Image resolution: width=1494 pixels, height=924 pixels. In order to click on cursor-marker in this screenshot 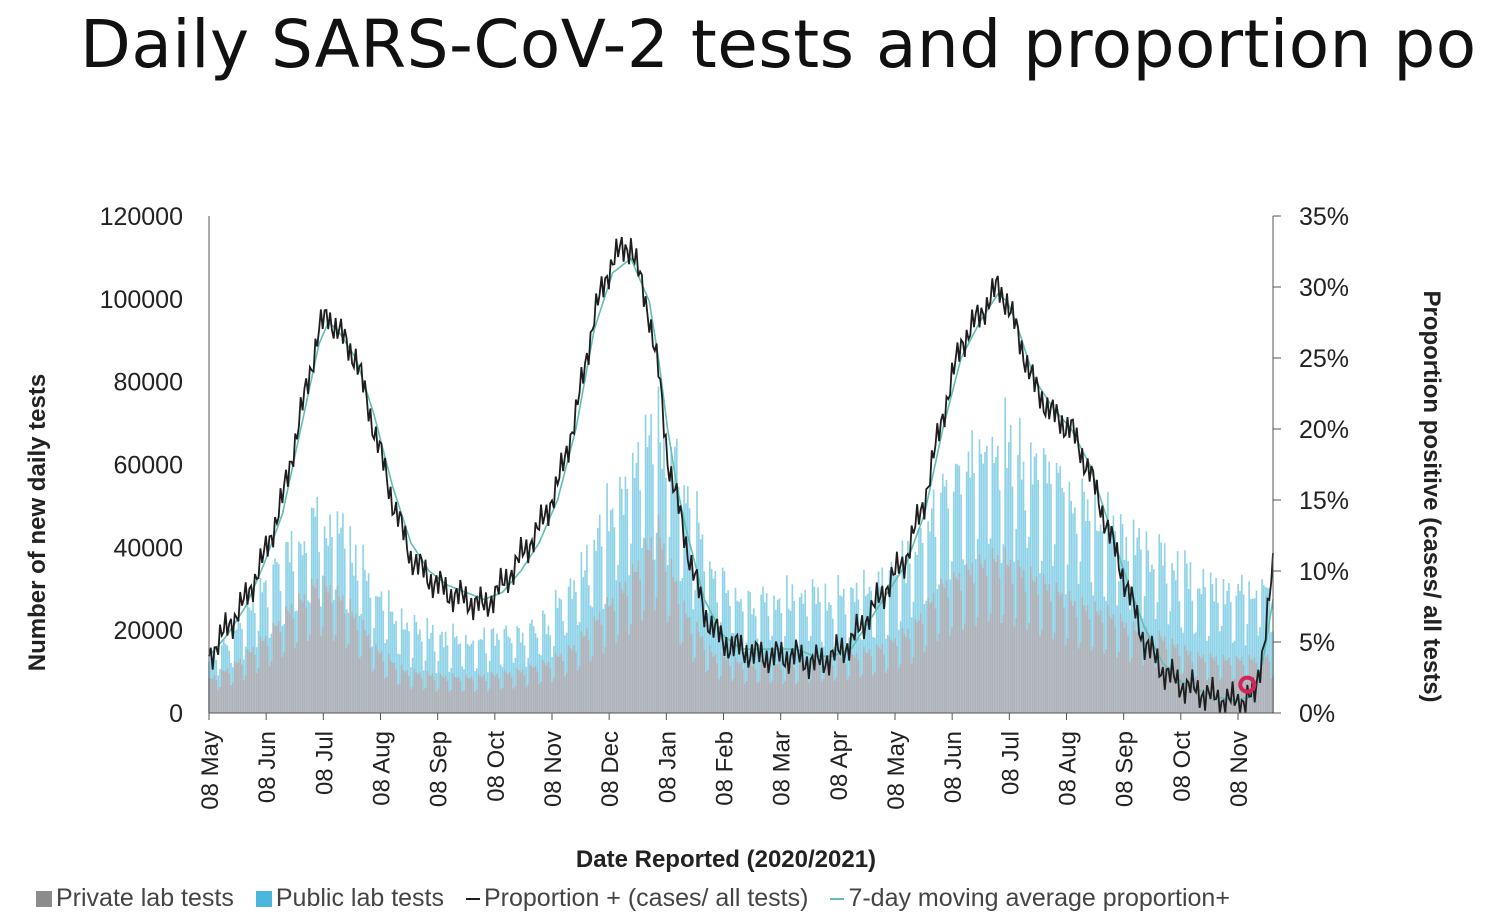, I will do `click(1247, 684)`.